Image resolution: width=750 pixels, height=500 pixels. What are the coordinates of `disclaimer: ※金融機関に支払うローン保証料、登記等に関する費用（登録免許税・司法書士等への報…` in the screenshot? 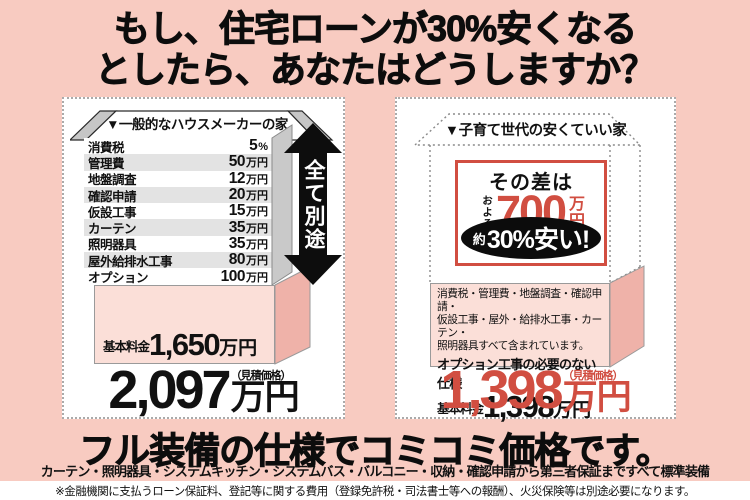 It's located at (375, 490).